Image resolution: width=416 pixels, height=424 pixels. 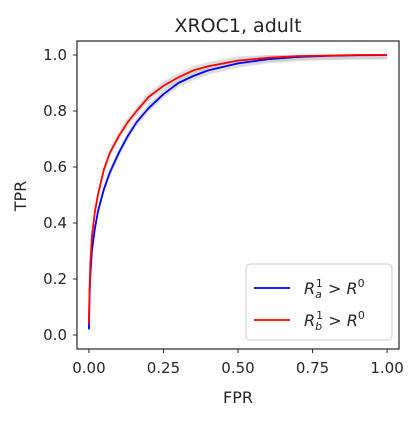 What do you see at coordinates (55, 223) in the screenshot?
I see `y-tick-label: 0.4` at bounding box center [55, 223].